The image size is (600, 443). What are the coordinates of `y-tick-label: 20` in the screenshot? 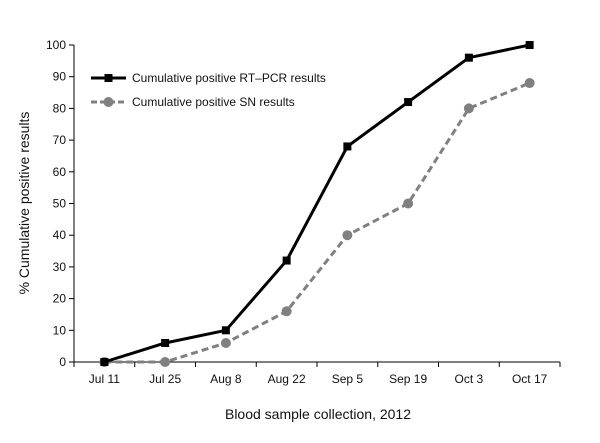 It's located at (60, 299).